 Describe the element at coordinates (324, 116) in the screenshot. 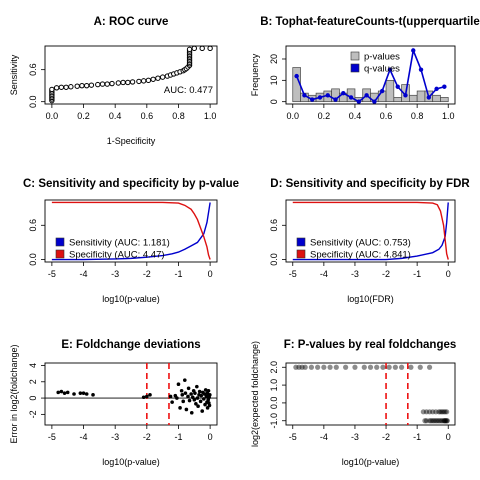

I see `x-tick-label: 0.2` at that location.